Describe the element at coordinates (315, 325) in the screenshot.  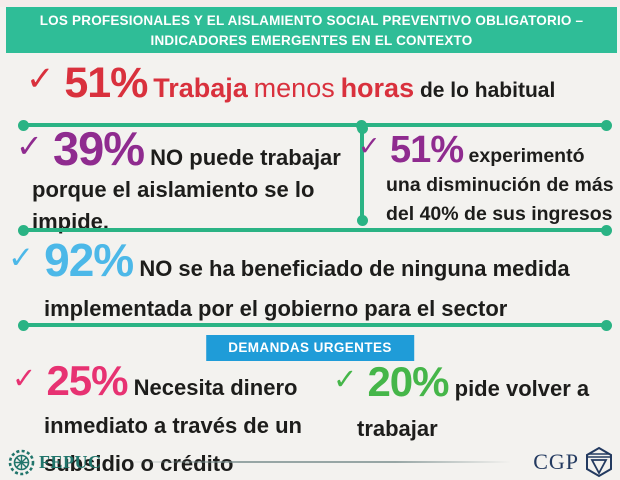
I see `divider-line-bottom` at that location.